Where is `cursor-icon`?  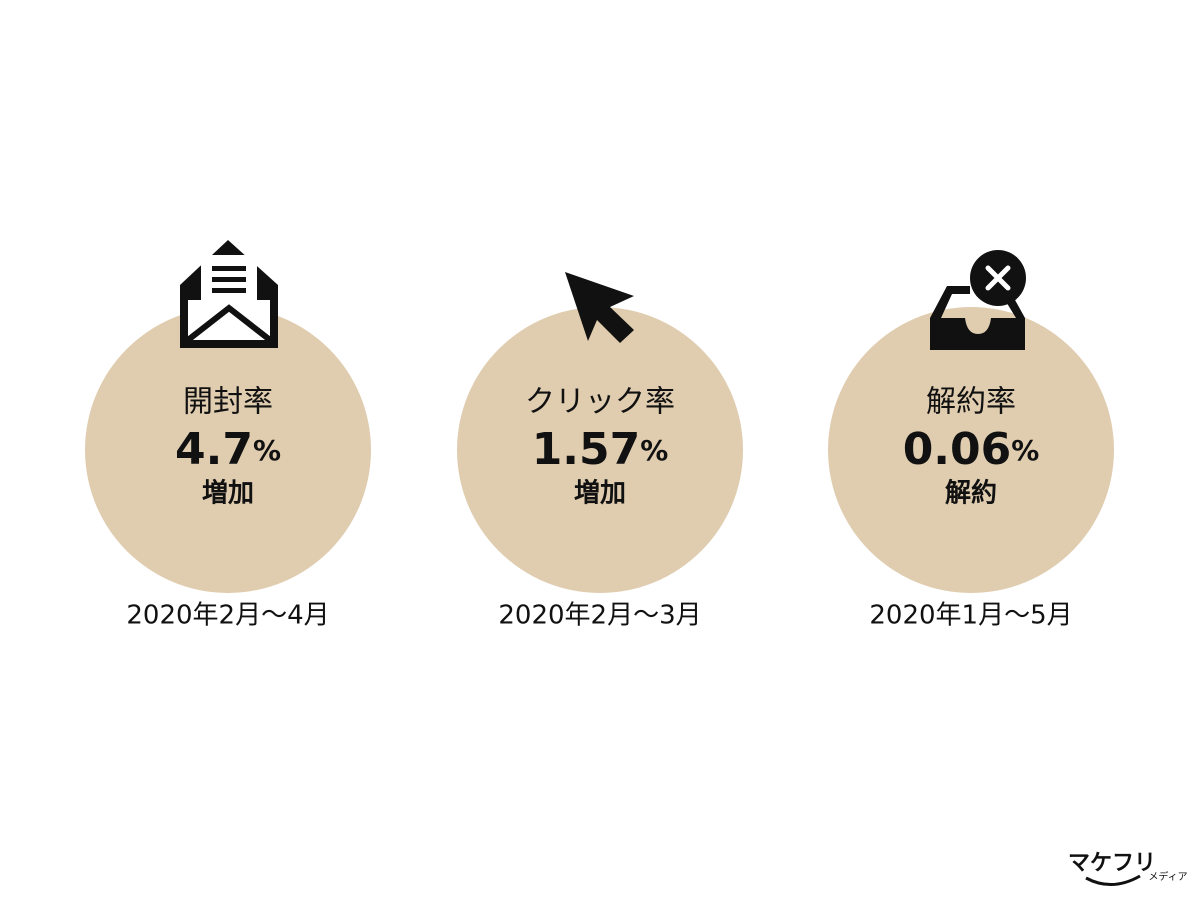 cursor-icon is located at coordinates (599, 307).